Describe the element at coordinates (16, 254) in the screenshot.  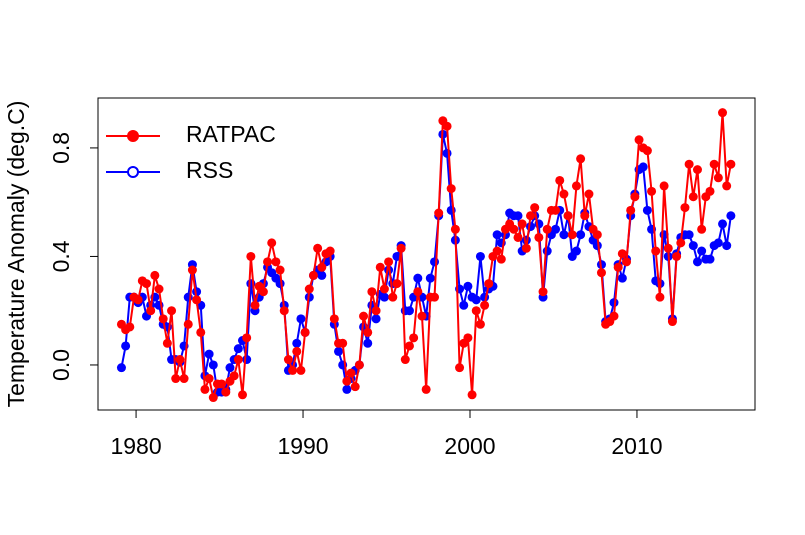
I see `y-axis-label: Temperature Anomaly (deg.C)` at that location.